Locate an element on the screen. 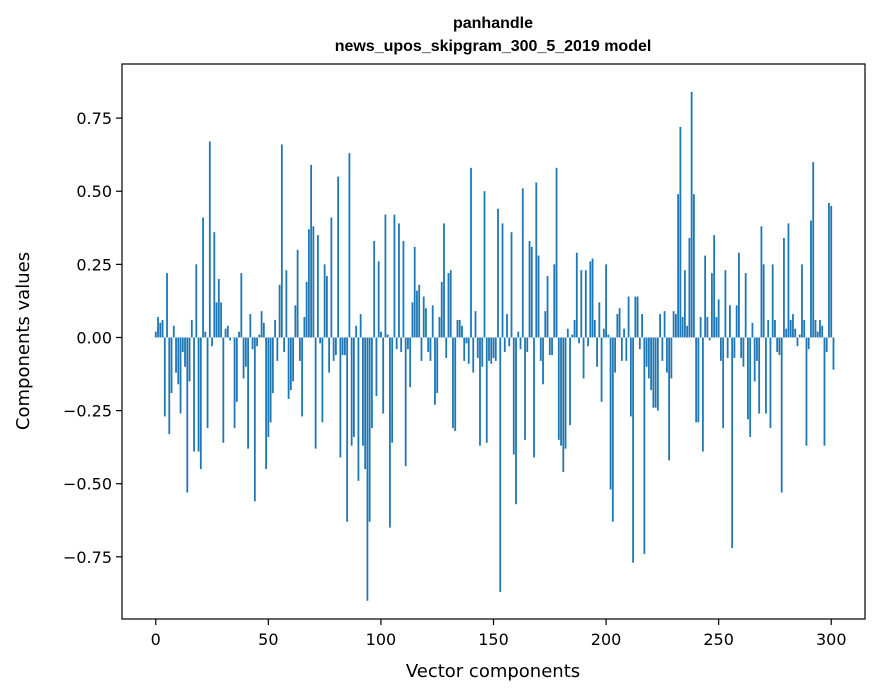  y-tick-label: 0.50 is located at coordinates (94, 191).